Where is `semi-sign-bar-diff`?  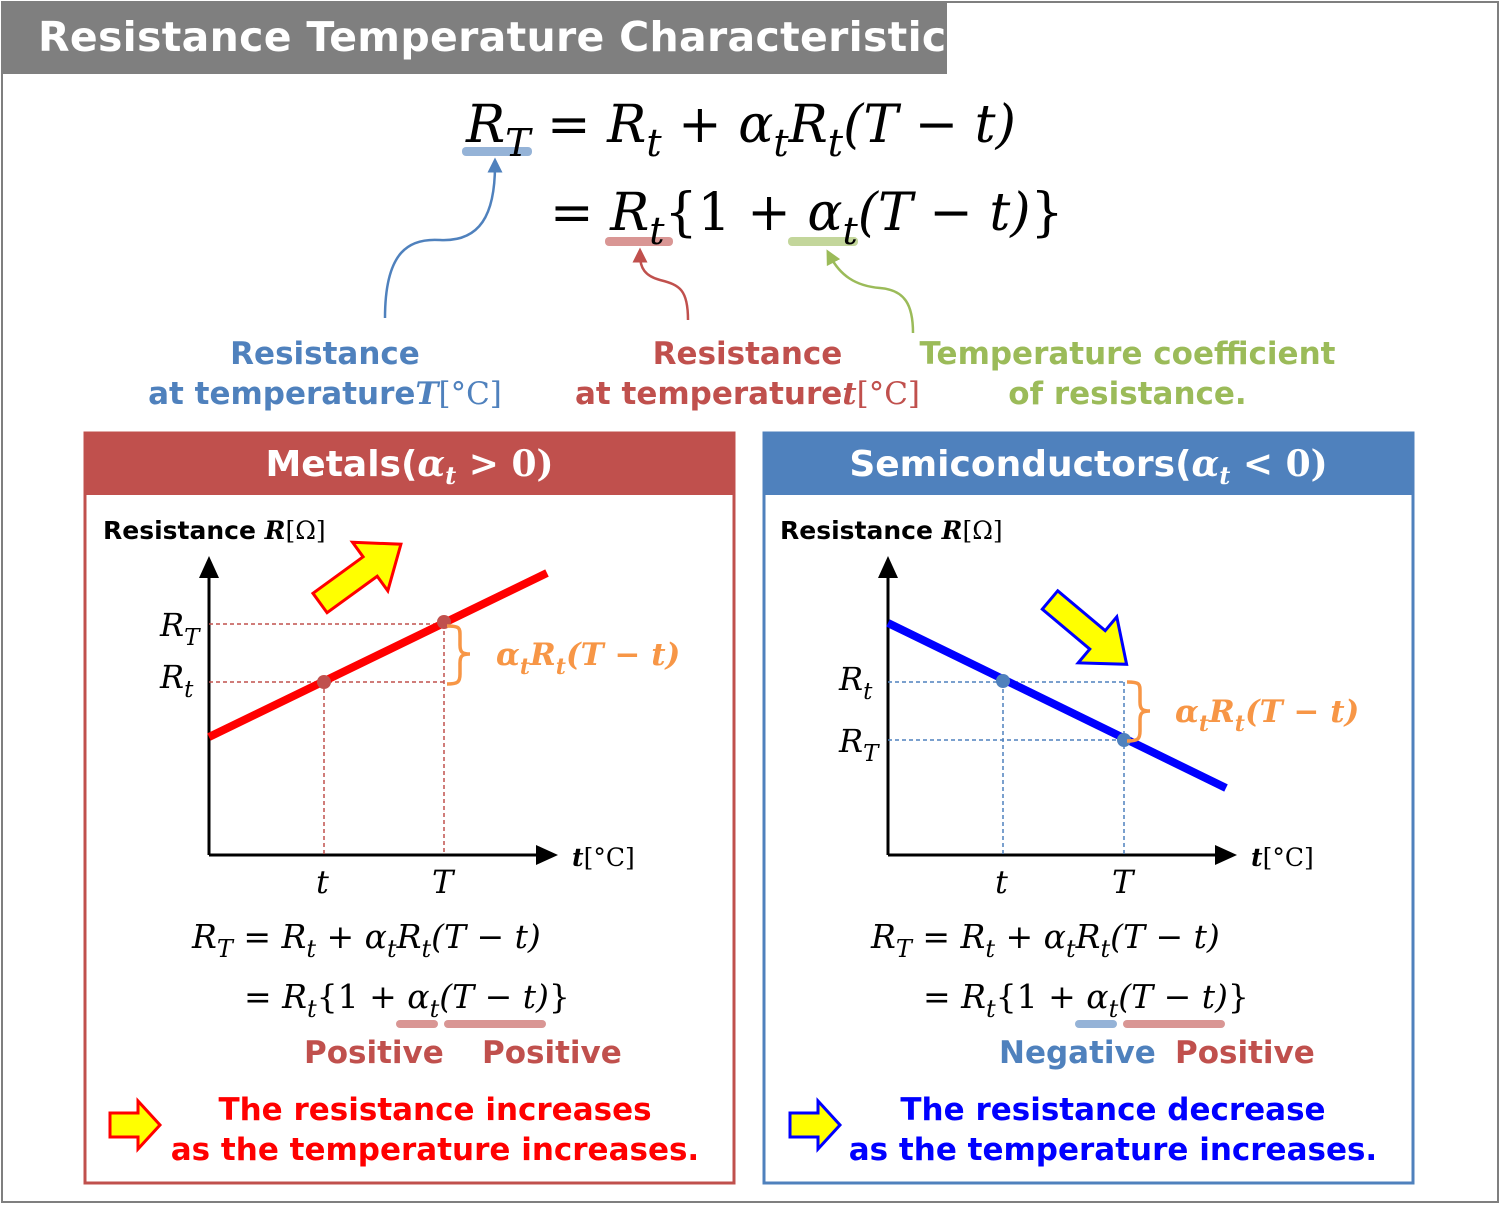 semi-sign-bar-diff is located at coordinates (1174, 1024).